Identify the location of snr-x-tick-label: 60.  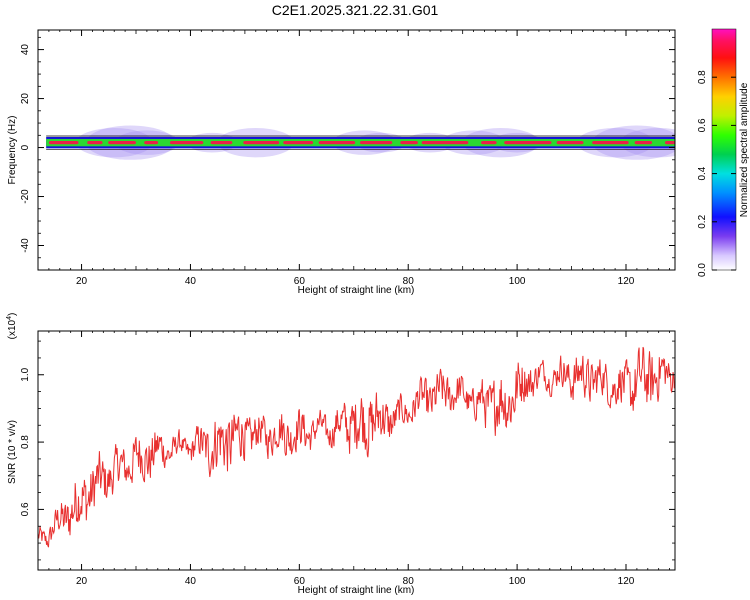
(300, 581).